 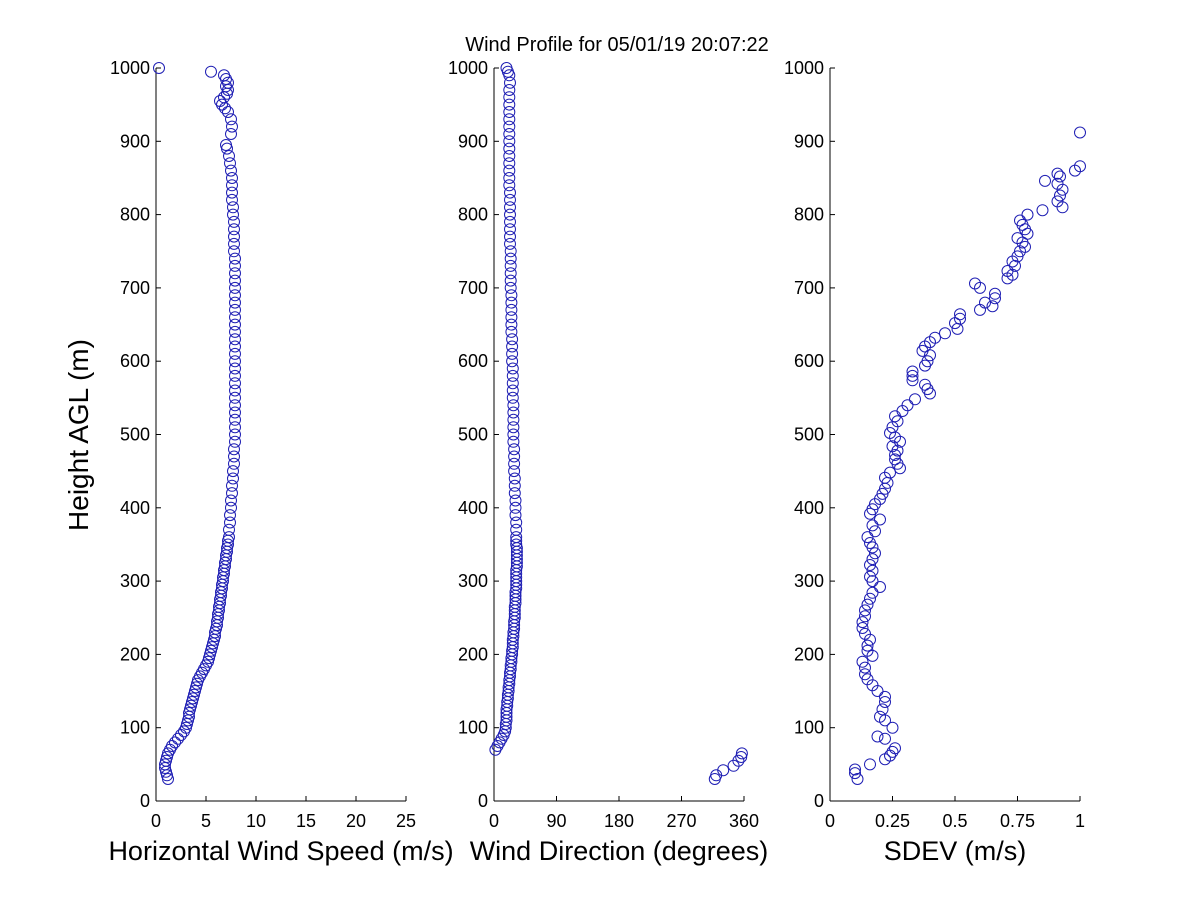 What do you see at coordinates (135, 361) in the screenshot?
I see `y-tick-label: 600` at bounding box center [135, 361].